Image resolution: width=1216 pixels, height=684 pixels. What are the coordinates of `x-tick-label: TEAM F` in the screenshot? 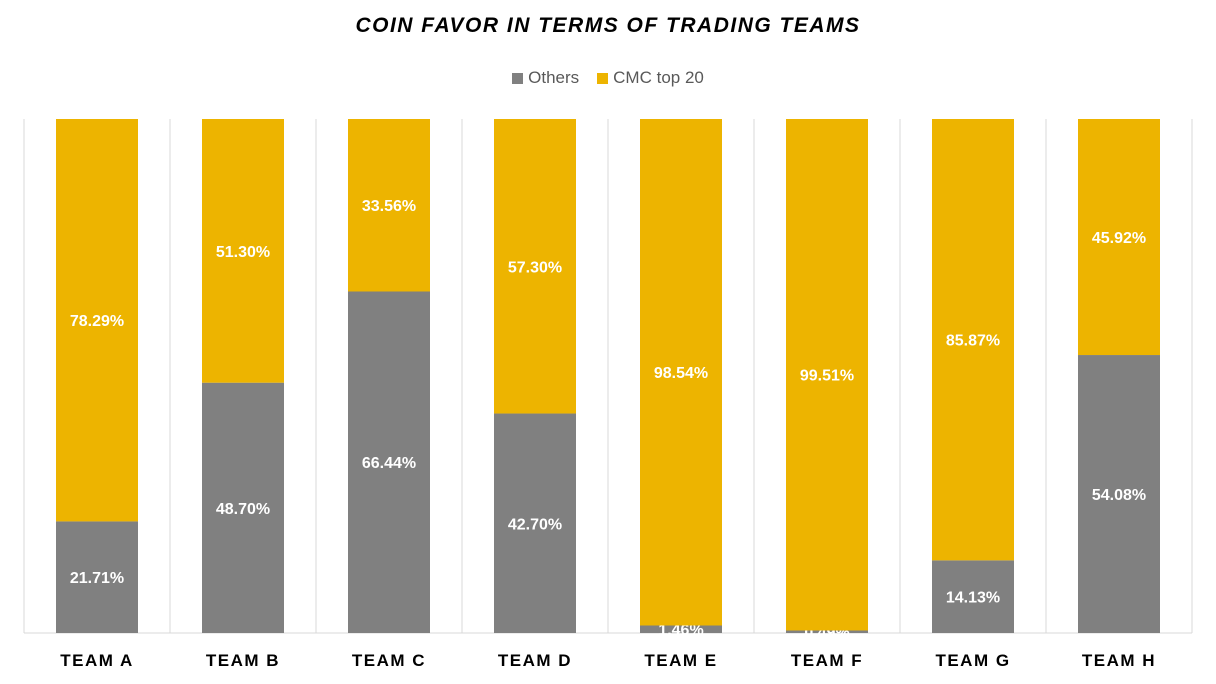 It's located at (827, 660).